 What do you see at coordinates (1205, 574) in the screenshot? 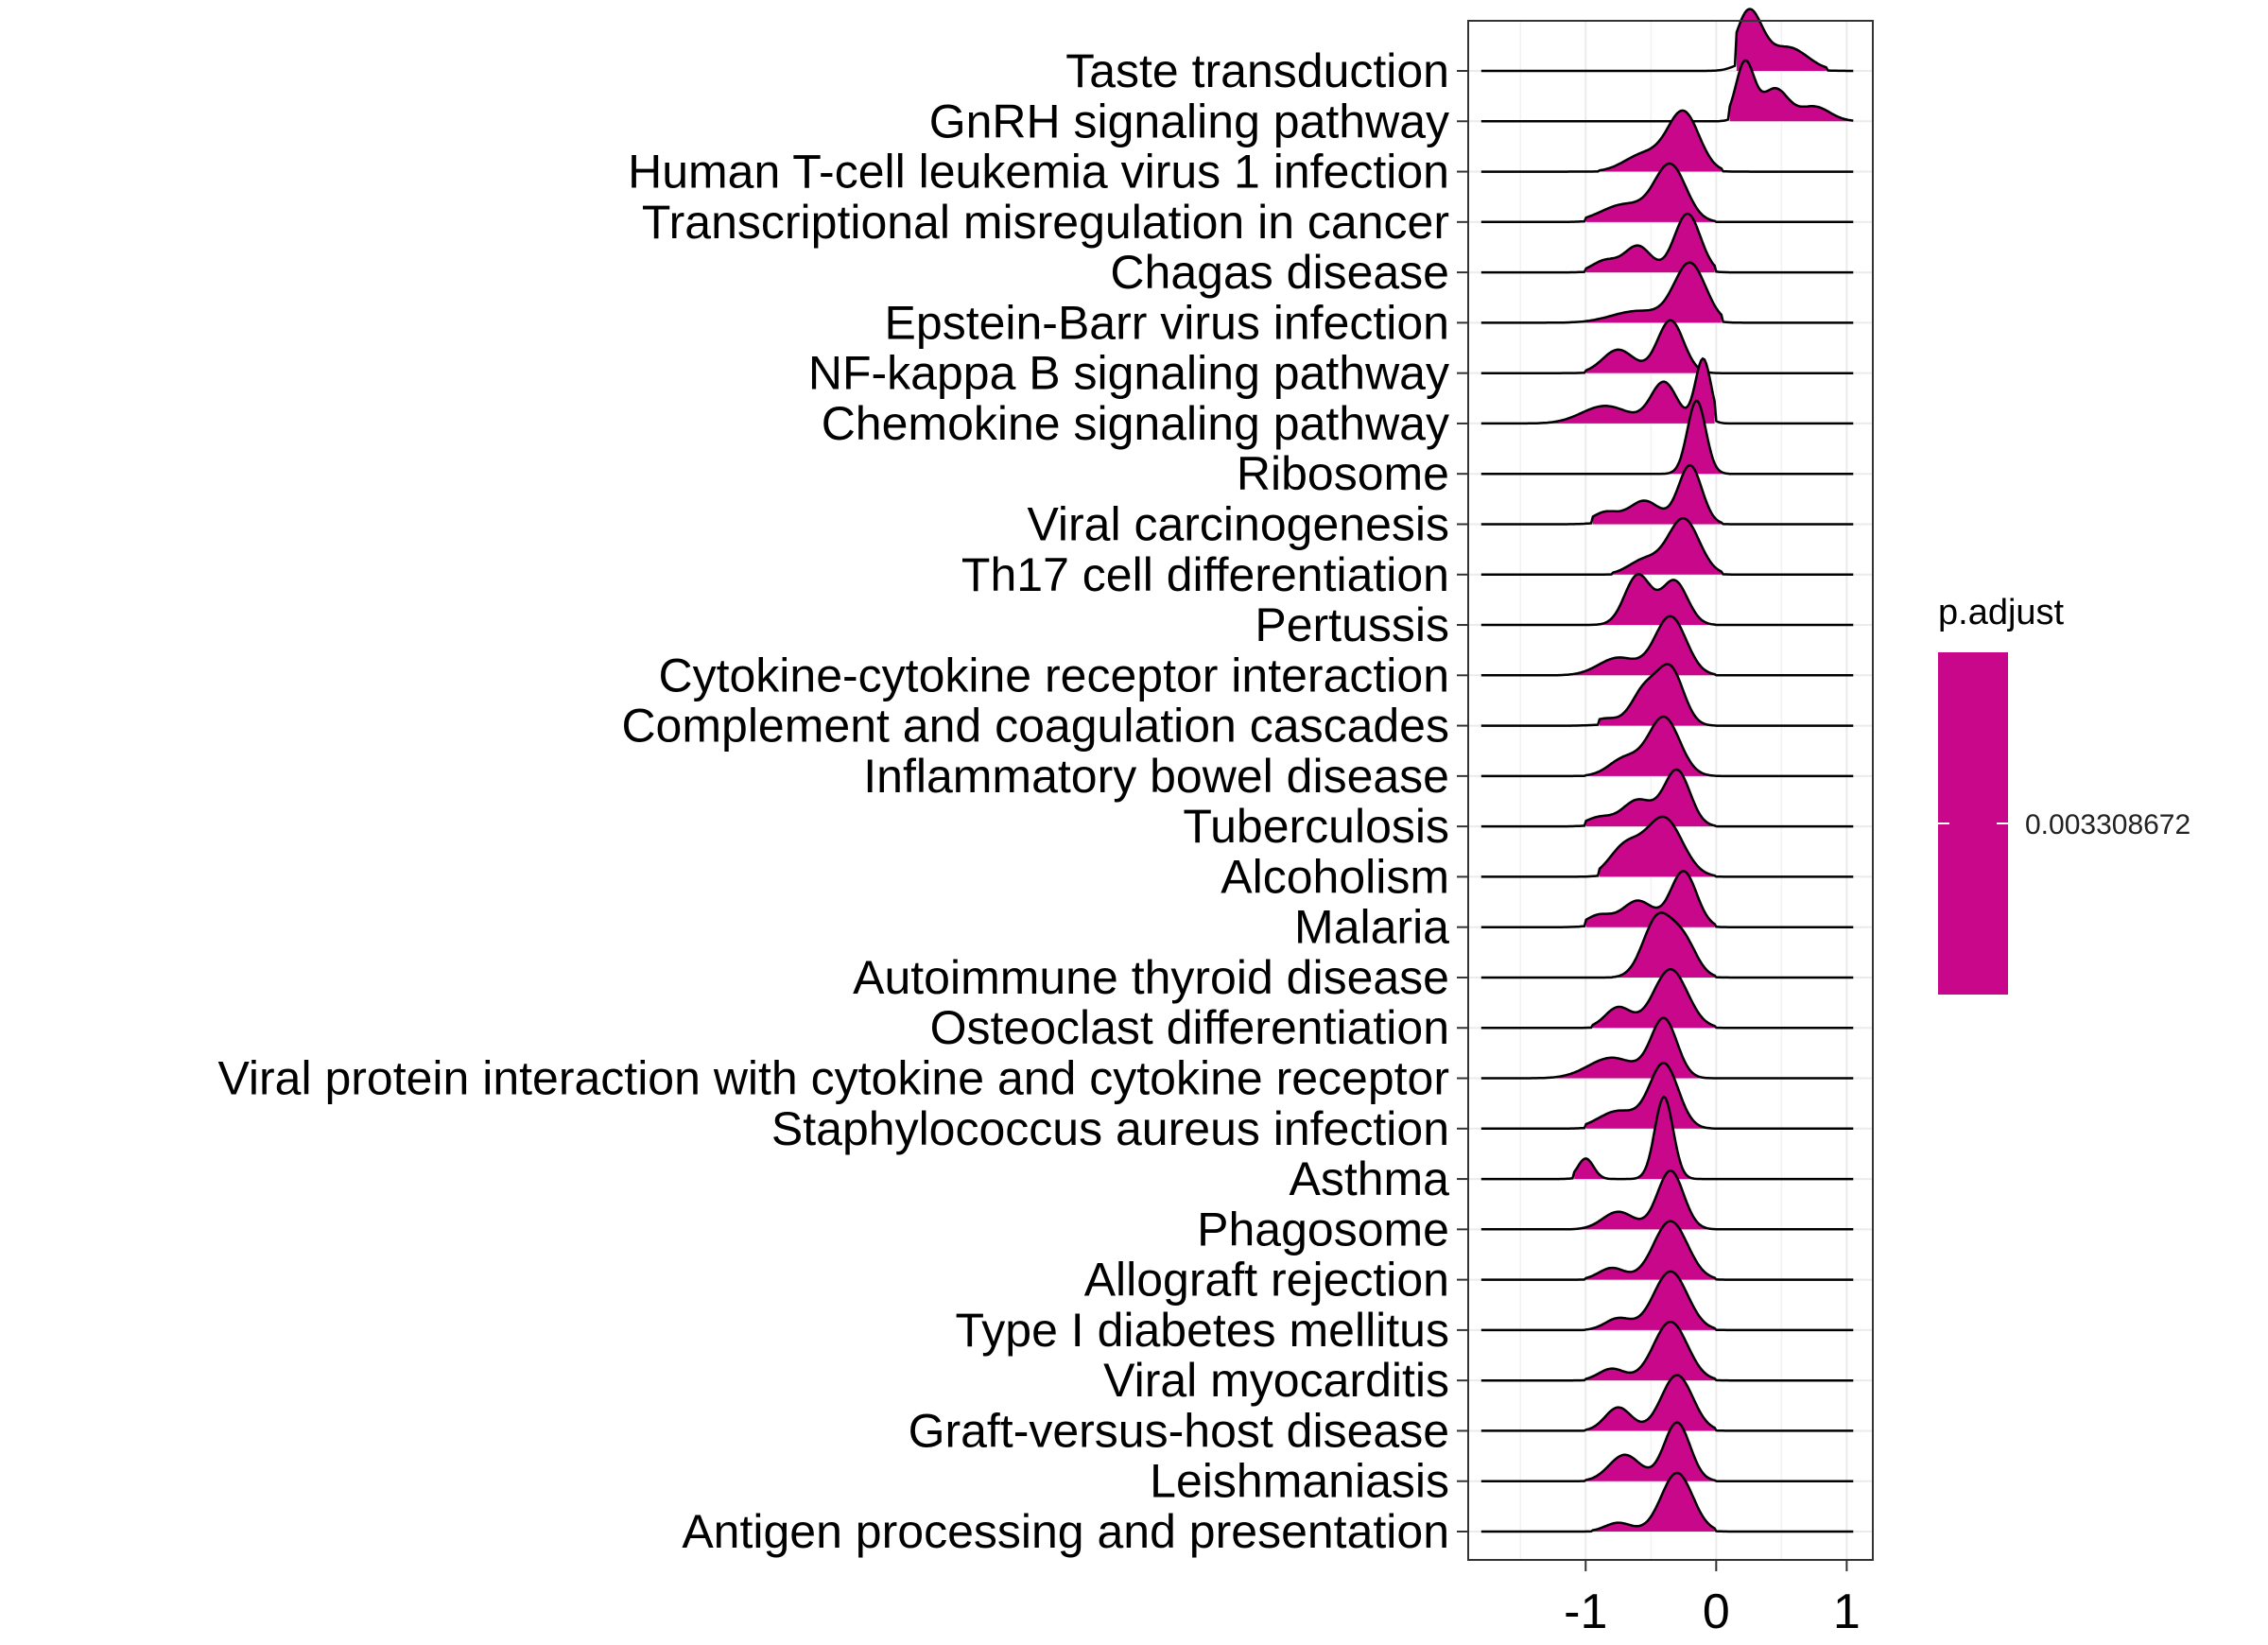
I see `category-label: Th17 cell differentiation` at bounding box center [1205, 574].